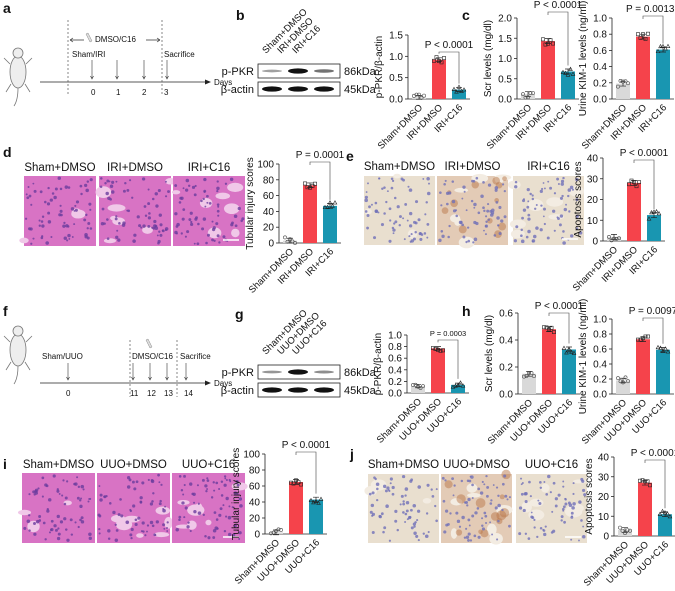  I want to click on band, so click(298, 71).